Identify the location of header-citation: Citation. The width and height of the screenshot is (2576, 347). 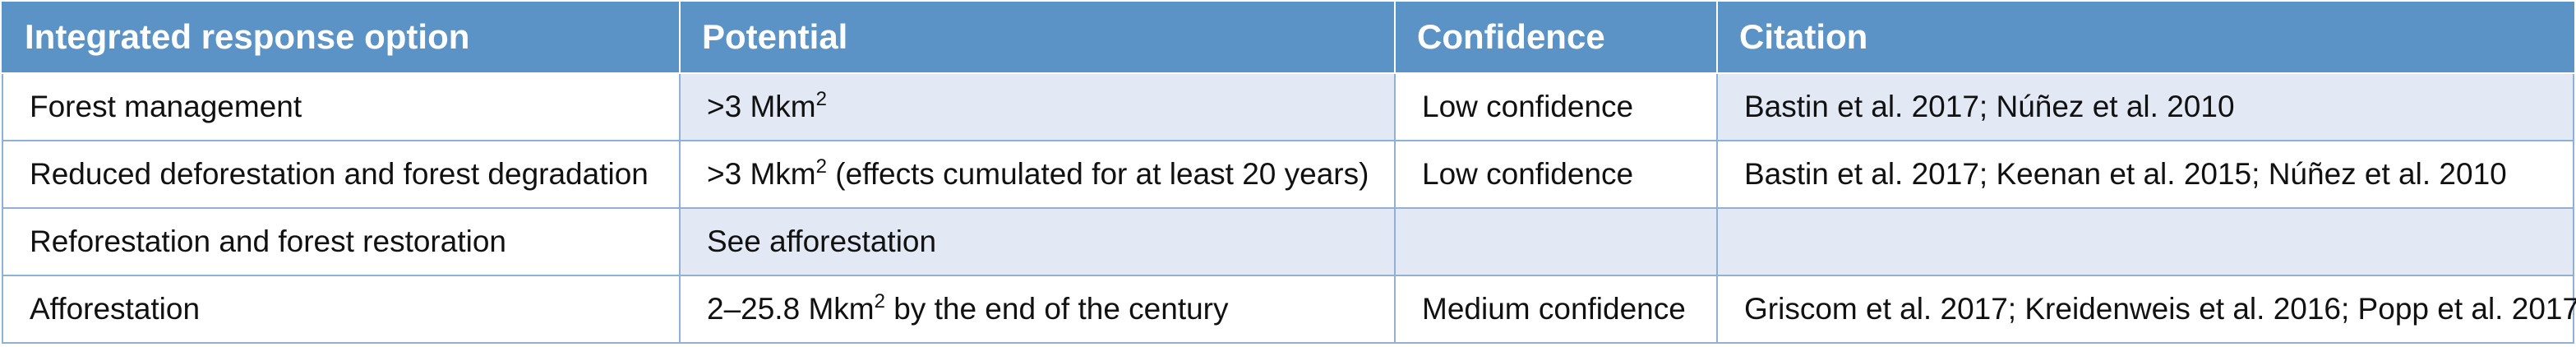
(2145, 38).